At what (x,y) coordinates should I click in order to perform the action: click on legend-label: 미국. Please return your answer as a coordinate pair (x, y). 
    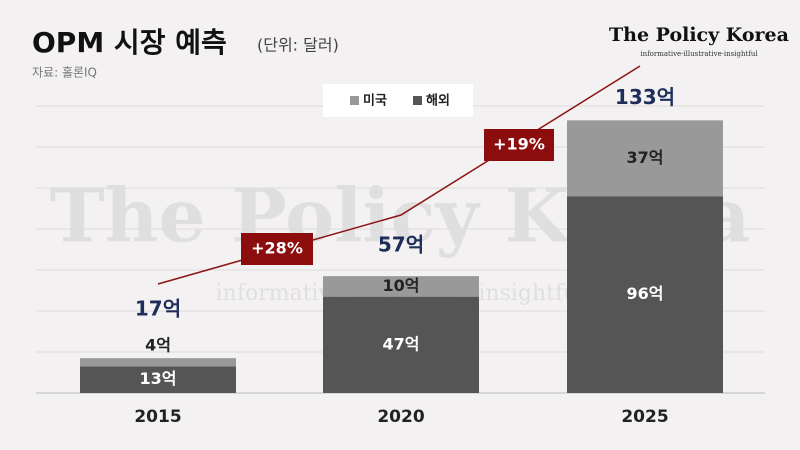
    Looking at the image, I should click on (375, 101).